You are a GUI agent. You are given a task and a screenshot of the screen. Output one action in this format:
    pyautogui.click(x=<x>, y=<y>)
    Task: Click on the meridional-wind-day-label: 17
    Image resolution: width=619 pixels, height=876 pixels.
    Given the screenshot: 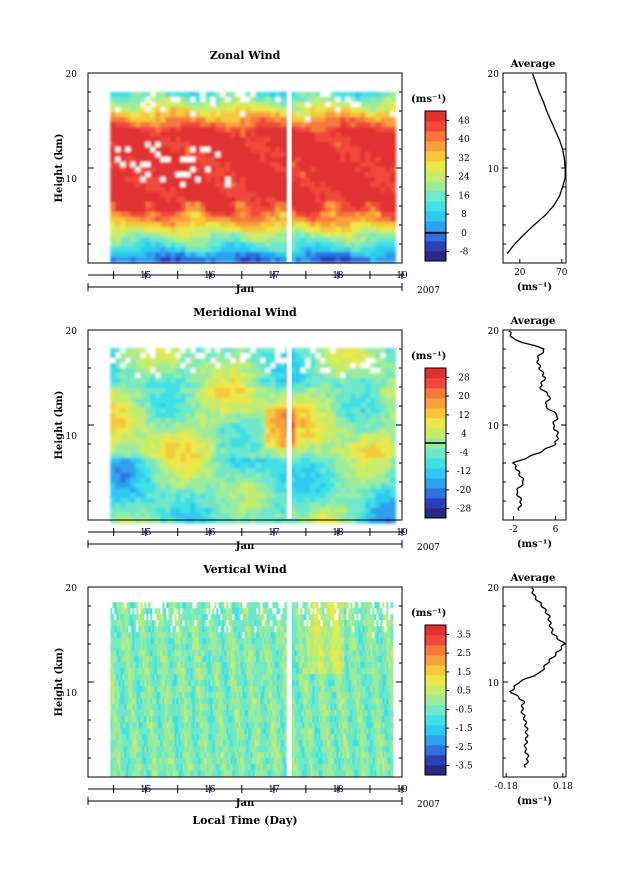 What is the action you would take?
    pyautogui.click(x=274, y=533)
    